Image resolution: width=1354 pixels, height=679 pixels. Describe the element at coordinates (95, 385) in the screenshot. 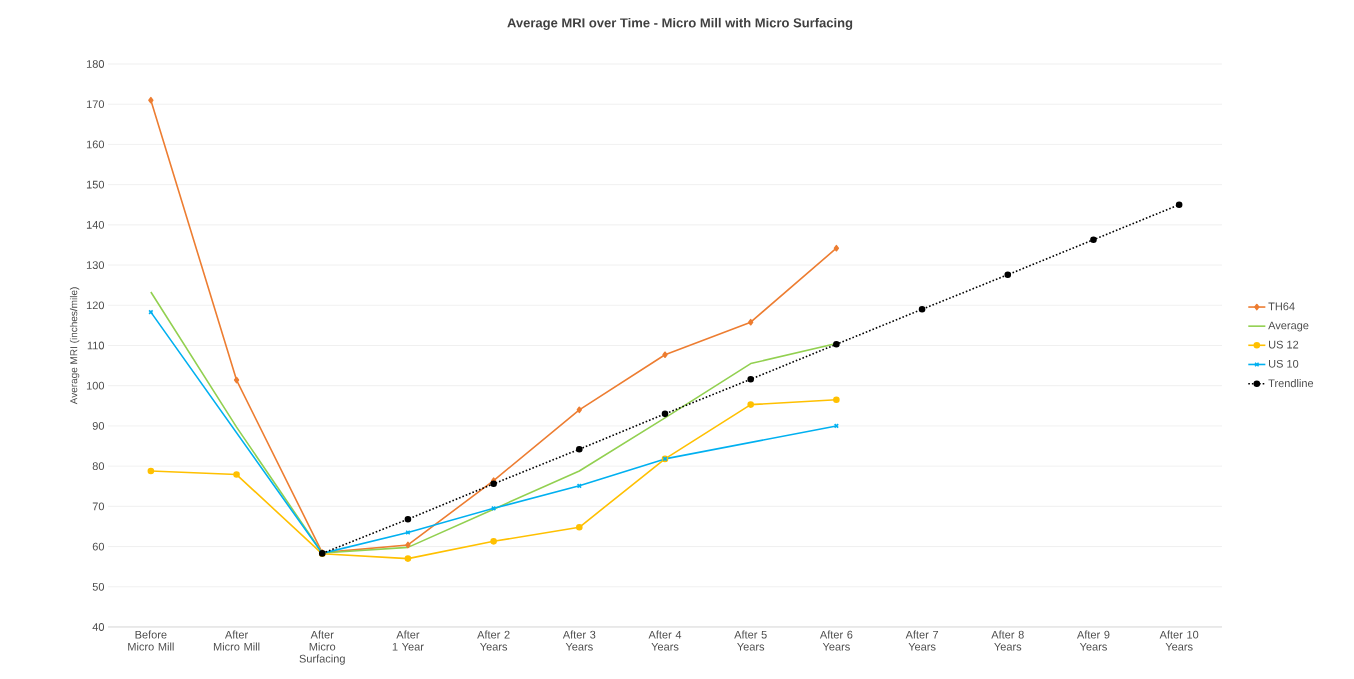

I see `y-tick-label: 100` at that location.